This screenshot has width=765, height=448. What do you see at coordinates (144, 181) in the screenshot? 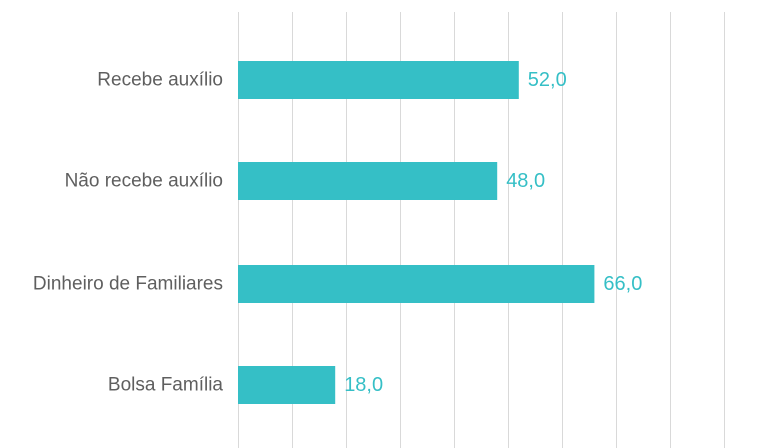
I see `category-label: Não recebe auxílio` at bounding box center [144, 181].